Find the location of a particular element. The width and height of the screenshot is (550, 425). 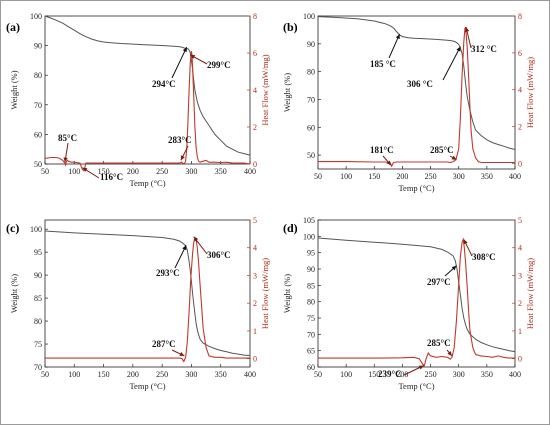

peak-annotation: 283°C is located at coordinates (180, 140).